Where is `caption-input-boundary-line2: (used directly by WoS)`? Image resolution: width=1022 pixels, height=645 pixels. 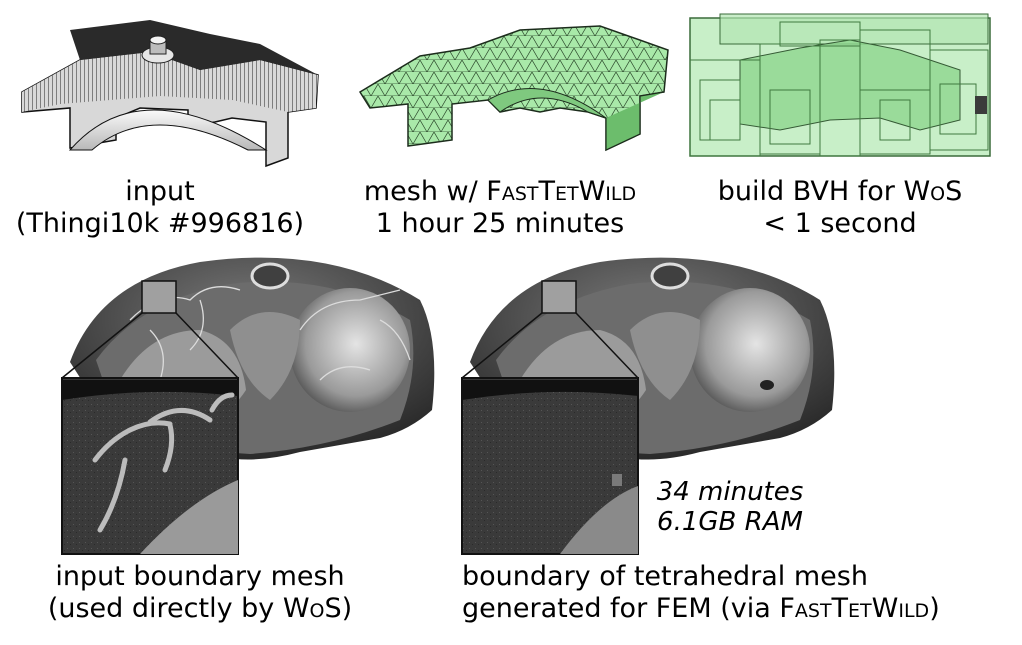
caption-input-boundary-line2: (used directly by WoS) is located at coordinates (200, 609).